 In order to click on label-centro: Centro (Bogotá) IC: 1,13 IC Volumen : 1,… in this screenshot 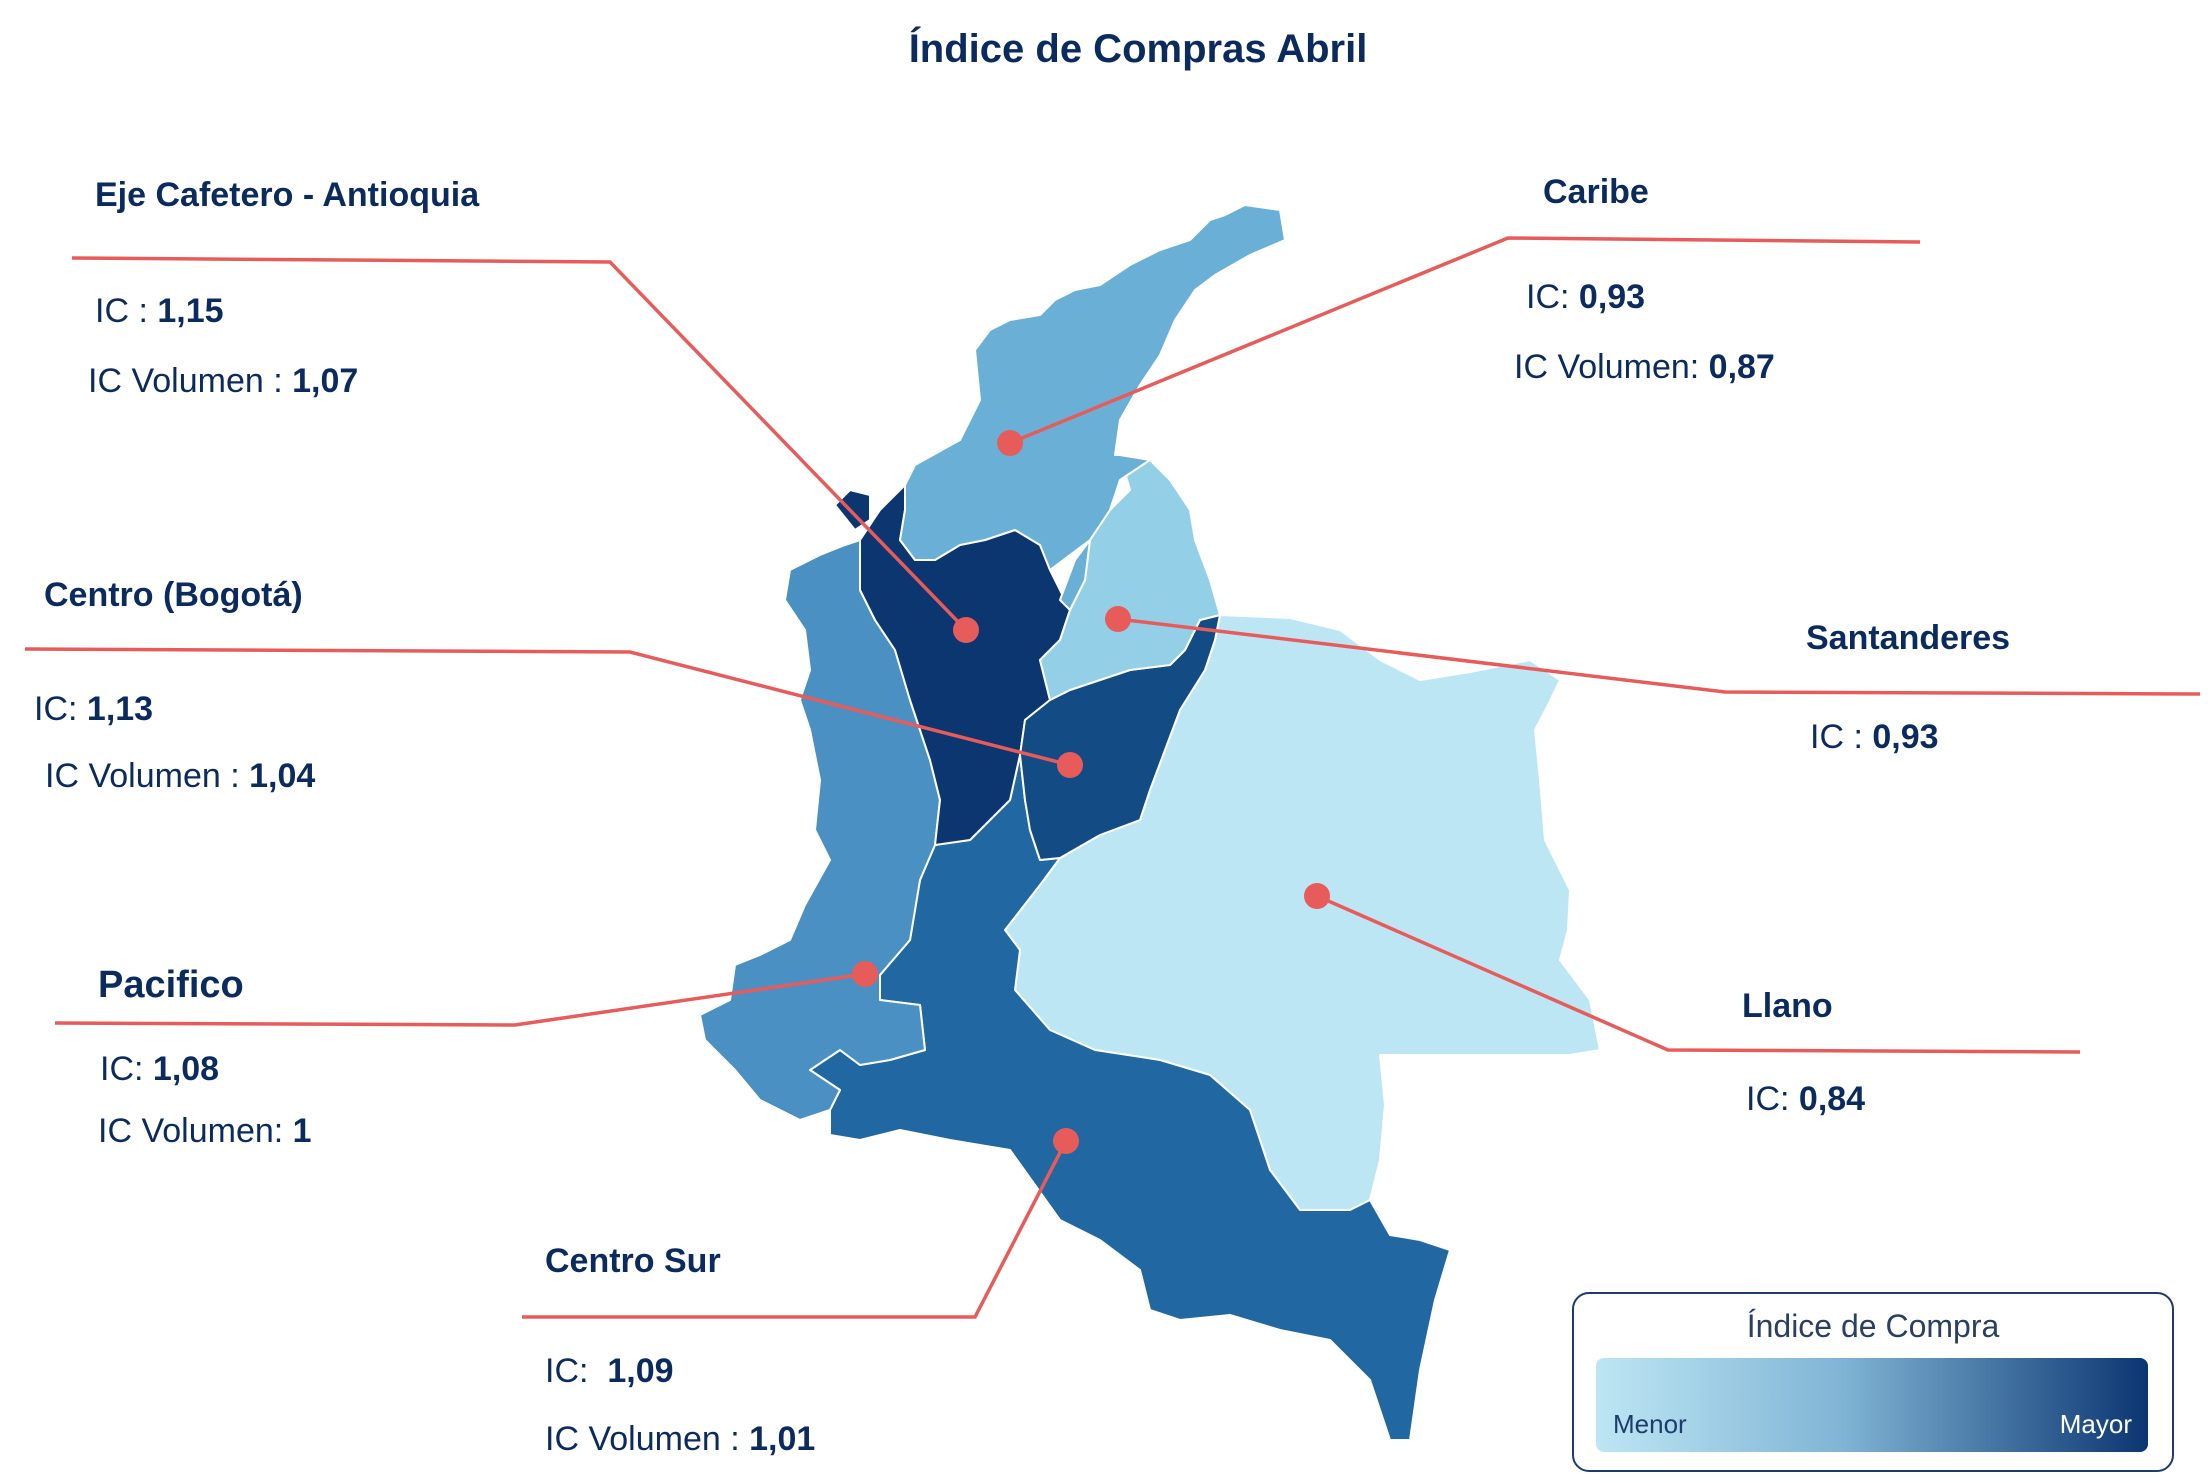, I will do `click(174, 685)`.